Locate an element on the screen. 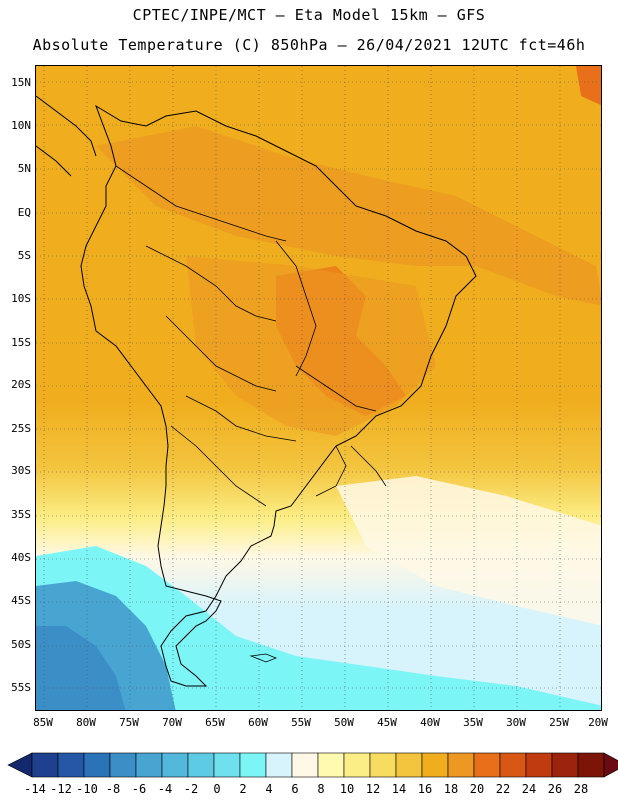 Image resolution: width=618 pixels, height=800 pixels. lon-label-75w: 75W is located at coordinates (129, 722).